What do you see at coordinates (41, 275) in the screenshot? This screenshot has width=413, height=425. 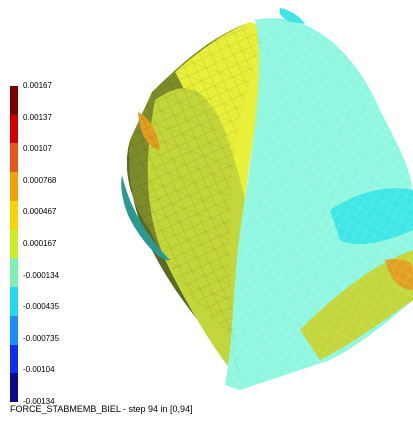 I see `legend-tick-label: -0.000134` at bounding box center [41, 275].